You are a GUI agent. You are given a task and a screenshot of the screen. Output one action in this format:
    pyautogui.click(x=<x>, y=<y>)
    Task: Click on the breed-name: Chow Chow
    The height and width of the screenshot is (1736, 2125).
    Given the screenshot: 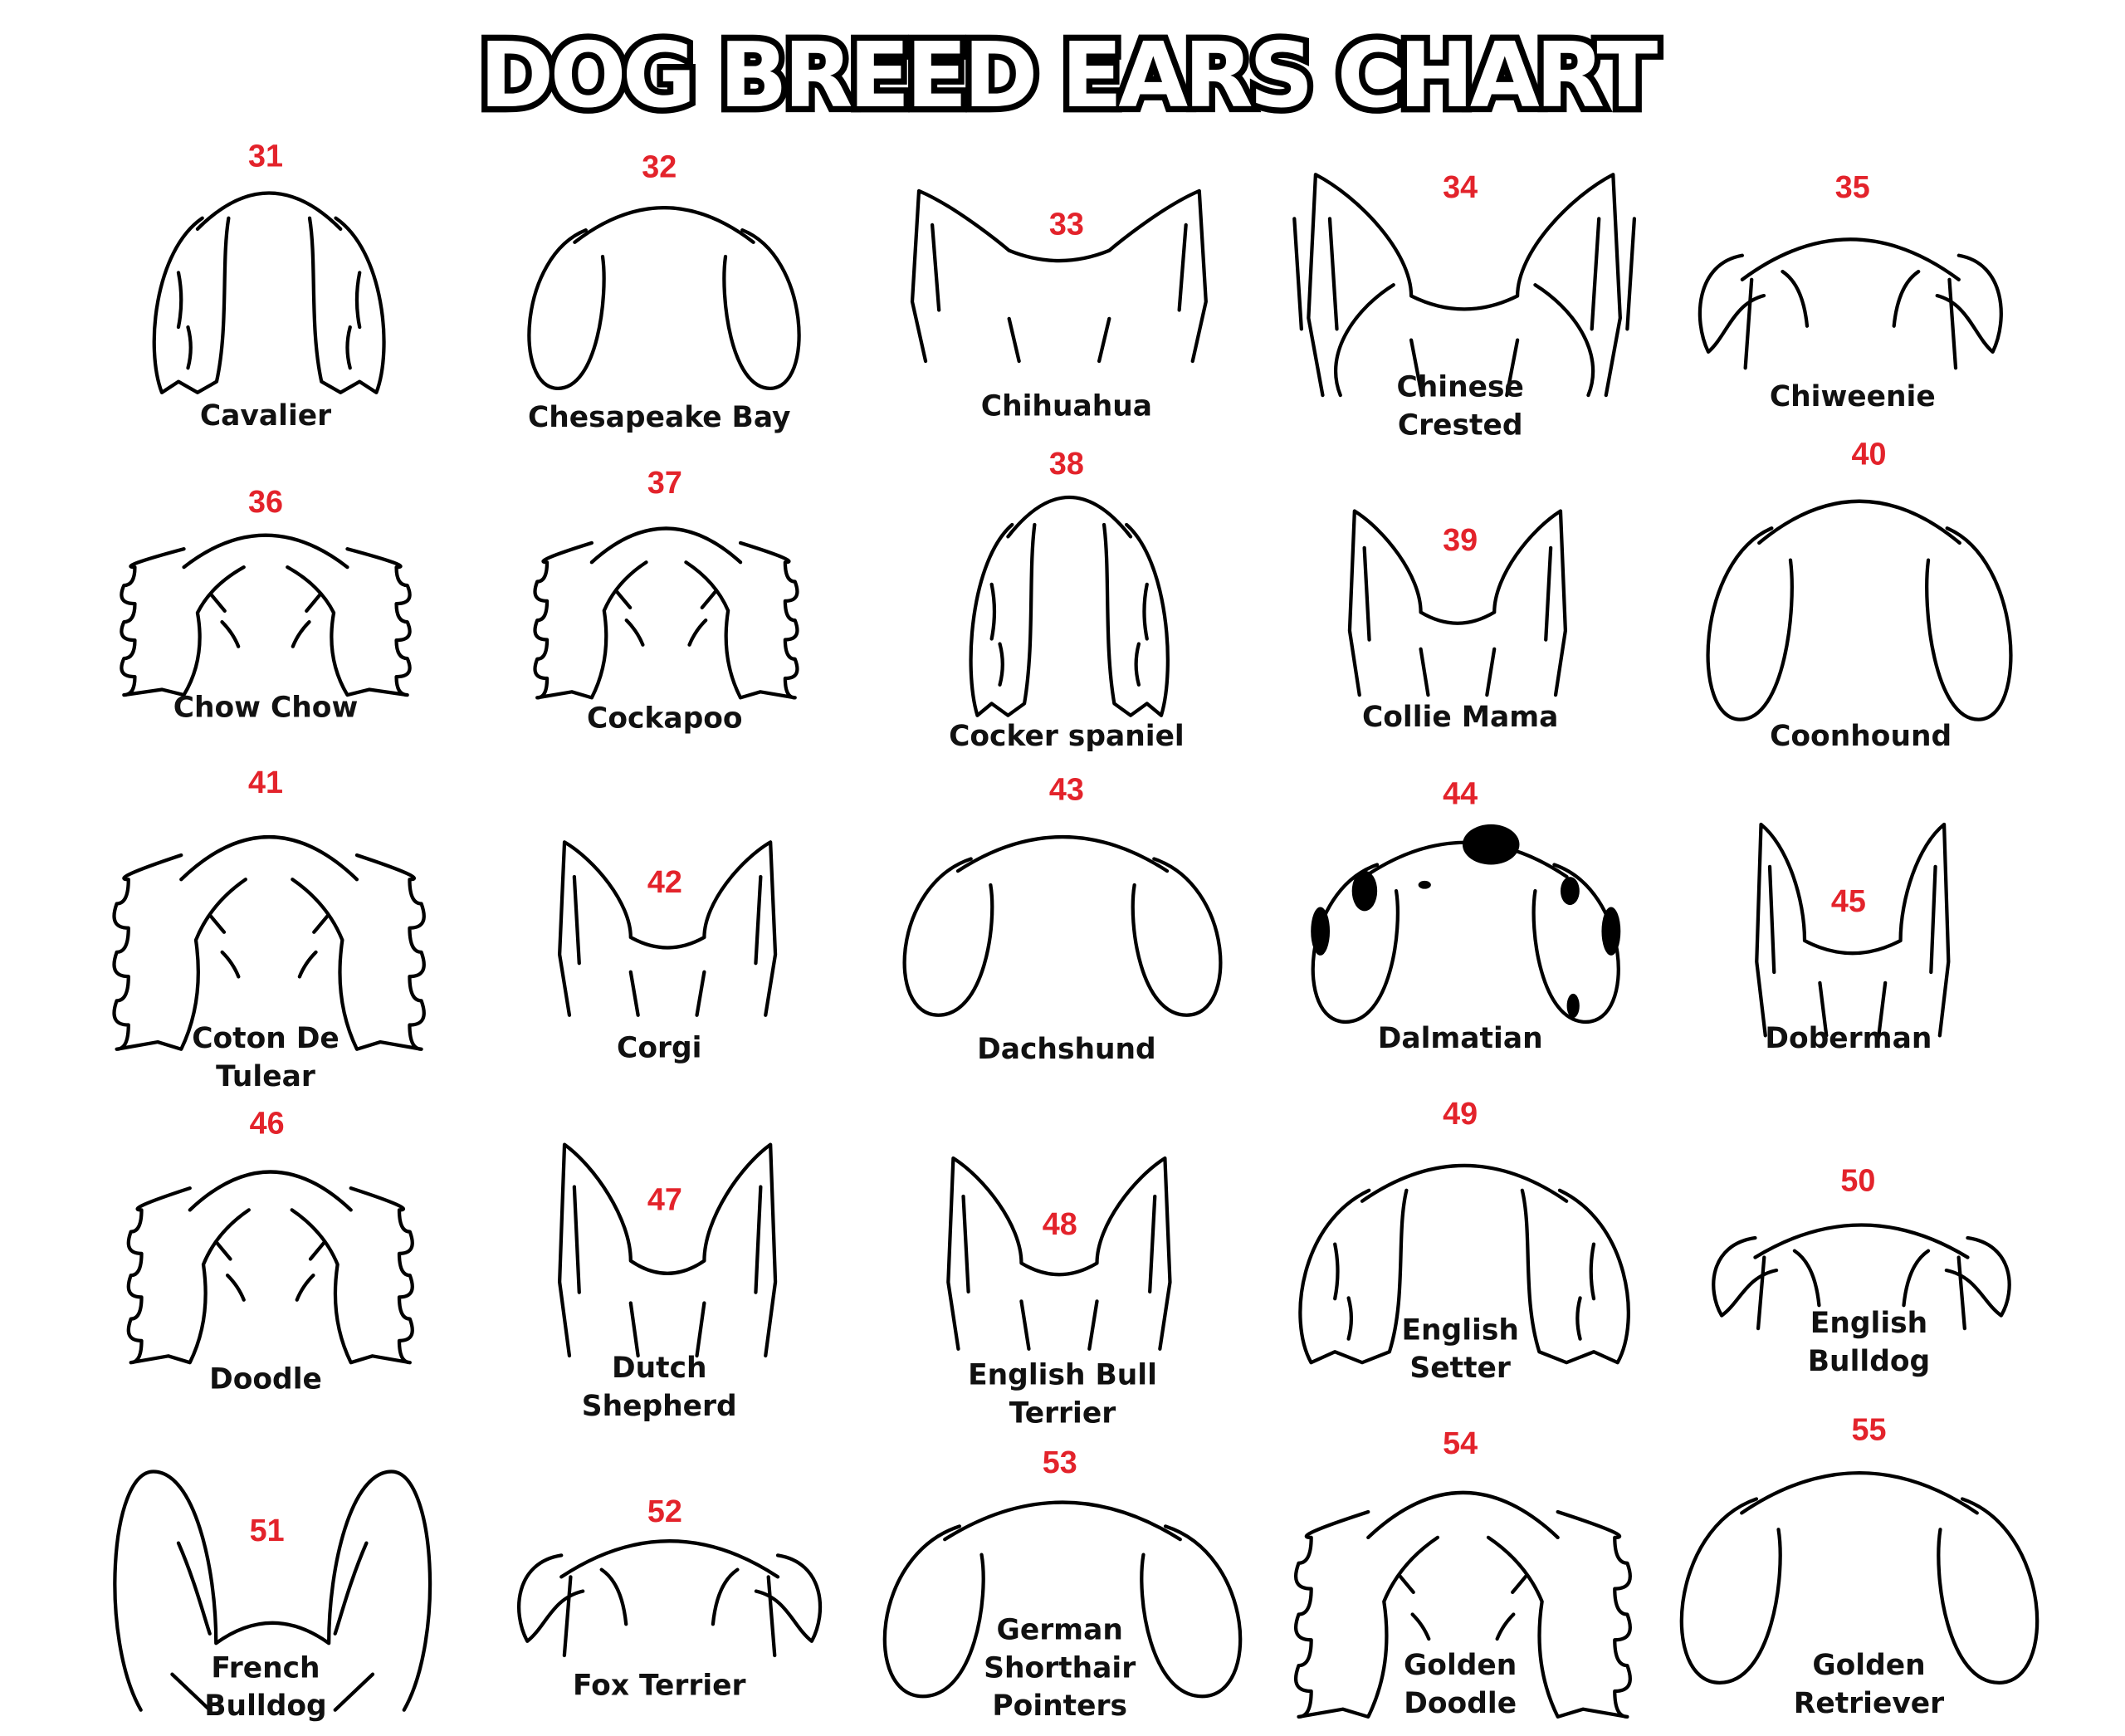 What is the action you would take?
    pyautogui.click(x=266, y=707)
    